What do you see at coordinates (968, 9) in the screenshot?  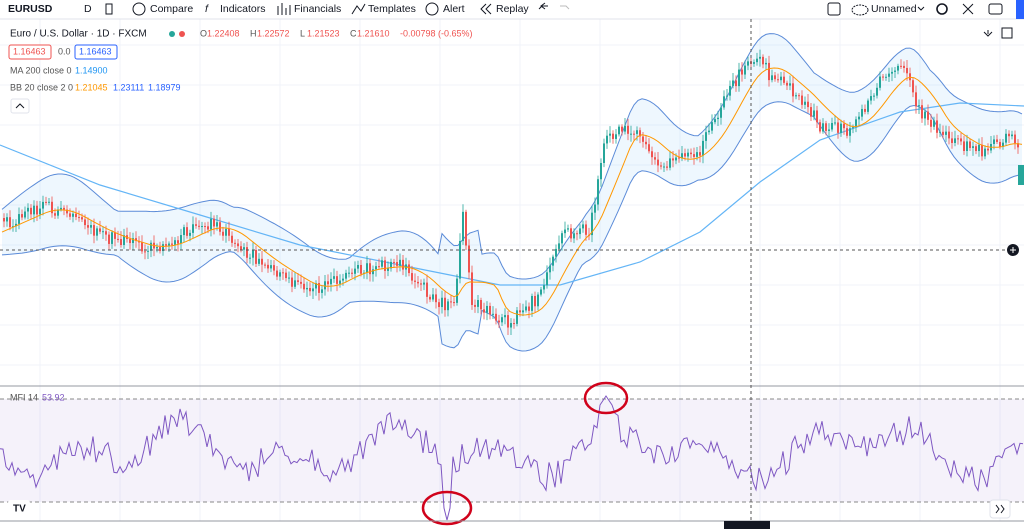 I see `fullscreen-icon` at bounding box center [968, 9].